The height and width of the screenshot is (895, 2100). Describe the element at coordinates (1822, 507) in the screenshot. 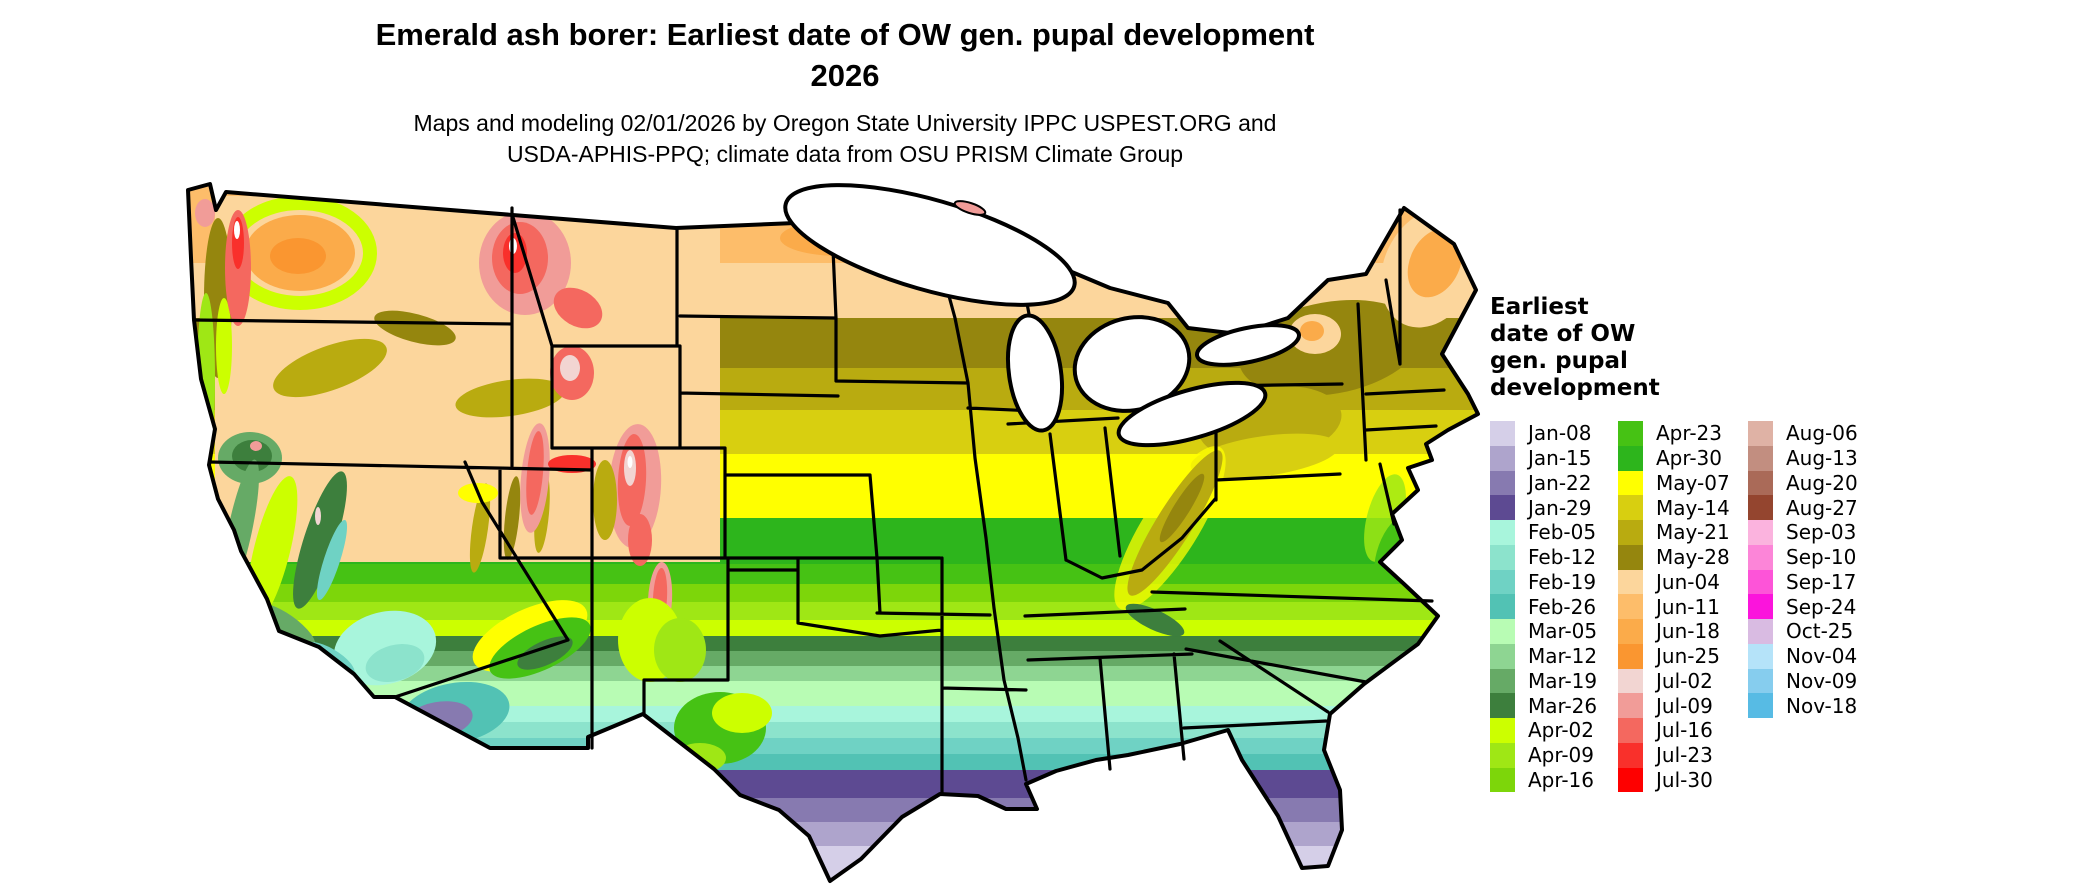

I see `legend-date-label: Aug-27` at that location.